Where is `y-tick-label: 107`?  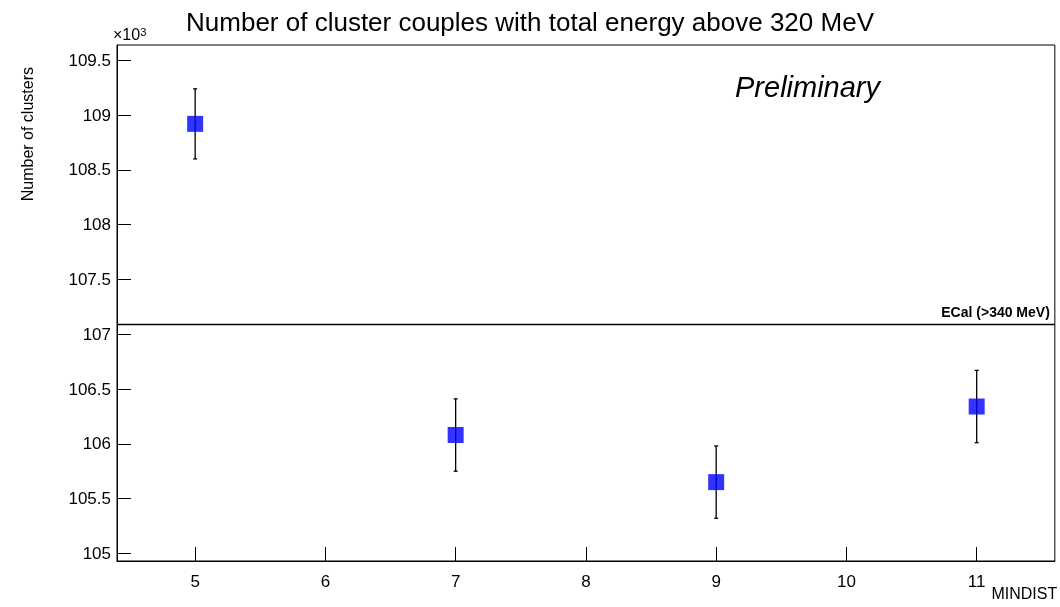 y-tick-label: 107 is located at coordinates (96, 334).